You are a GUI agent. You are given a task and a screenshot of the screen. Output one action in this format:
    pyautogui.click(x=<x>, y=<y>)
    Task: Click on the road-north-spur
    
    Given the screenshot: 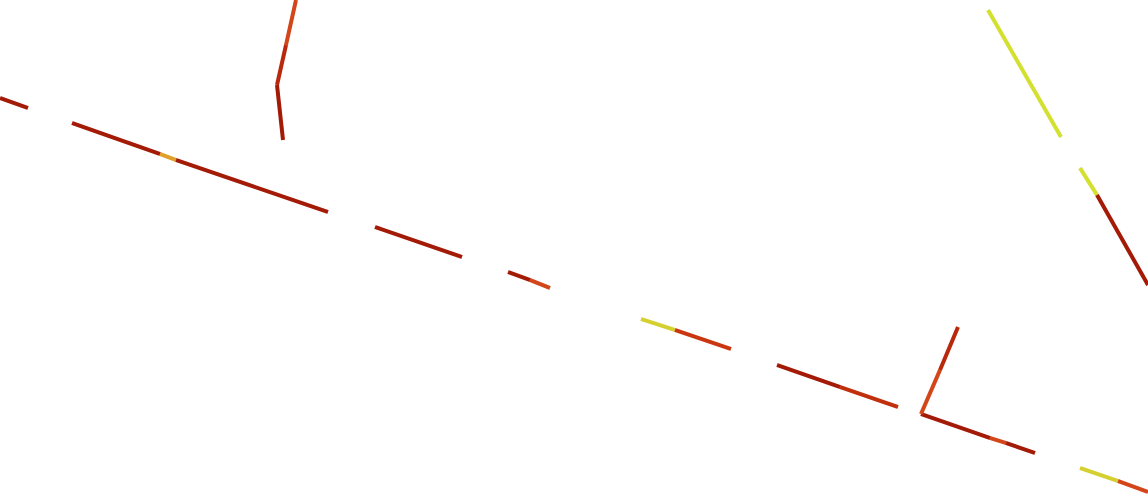 What is the action you would take?
    pyautogui.click(x=286, y=70)
    